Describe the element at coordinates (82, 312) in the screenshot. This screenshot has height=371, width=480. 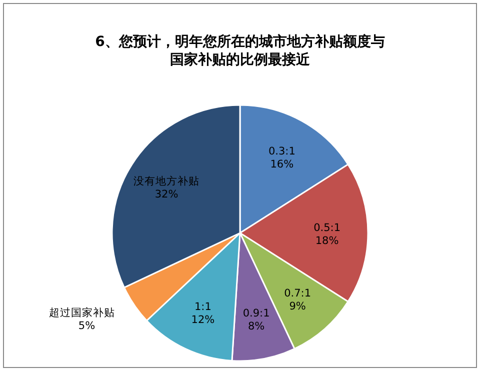
I see `slice-label: 超过国家补贴` at that location.